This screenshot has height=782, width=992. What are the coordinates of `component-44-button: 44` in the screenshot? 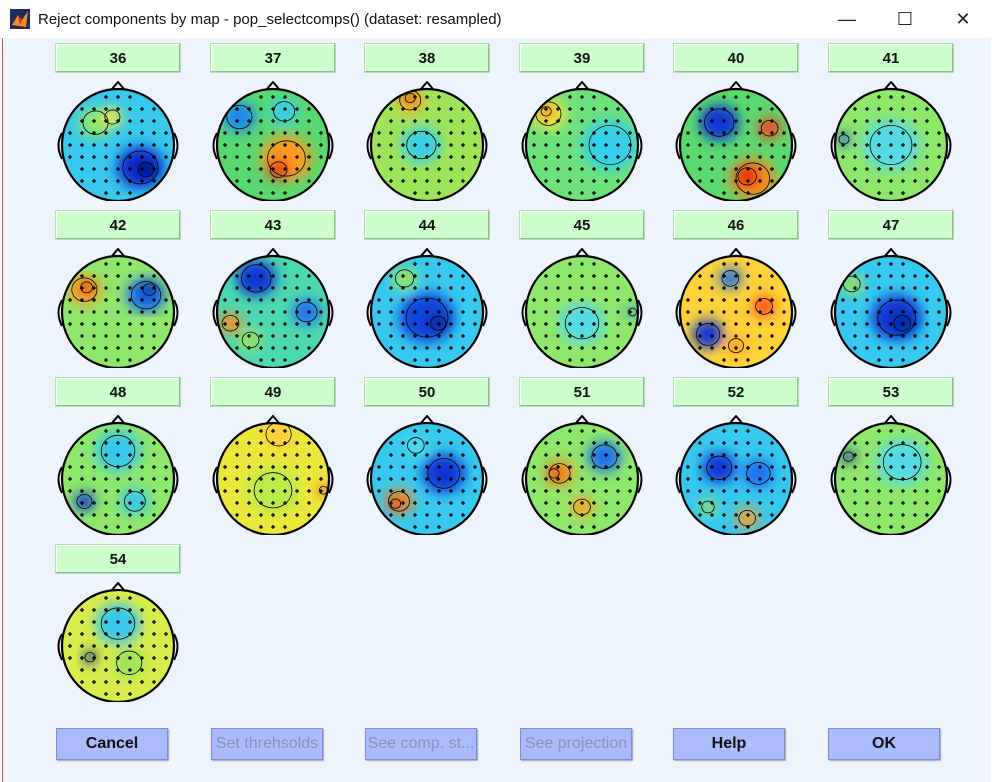 It's located at (427, 225).